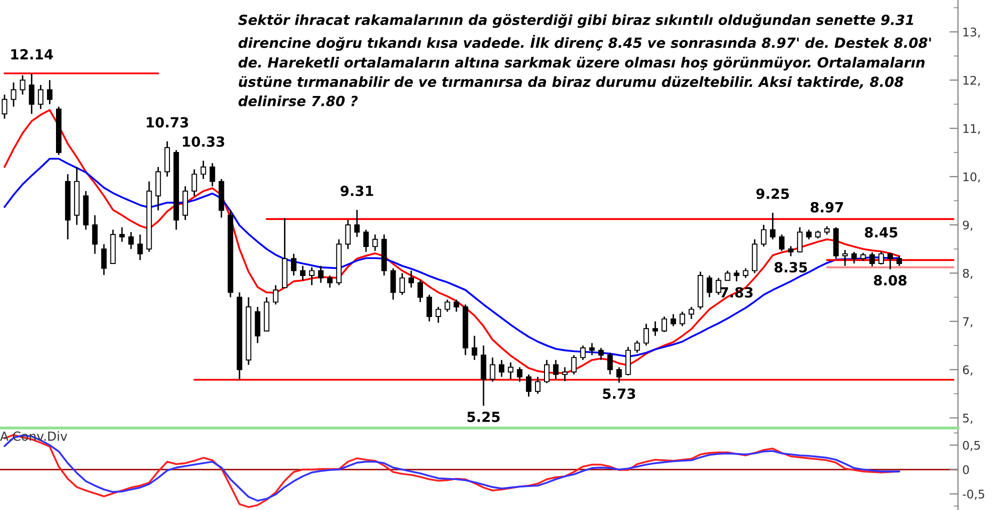  I want to click on y-tick-label: -0,5, so click(973, 495).